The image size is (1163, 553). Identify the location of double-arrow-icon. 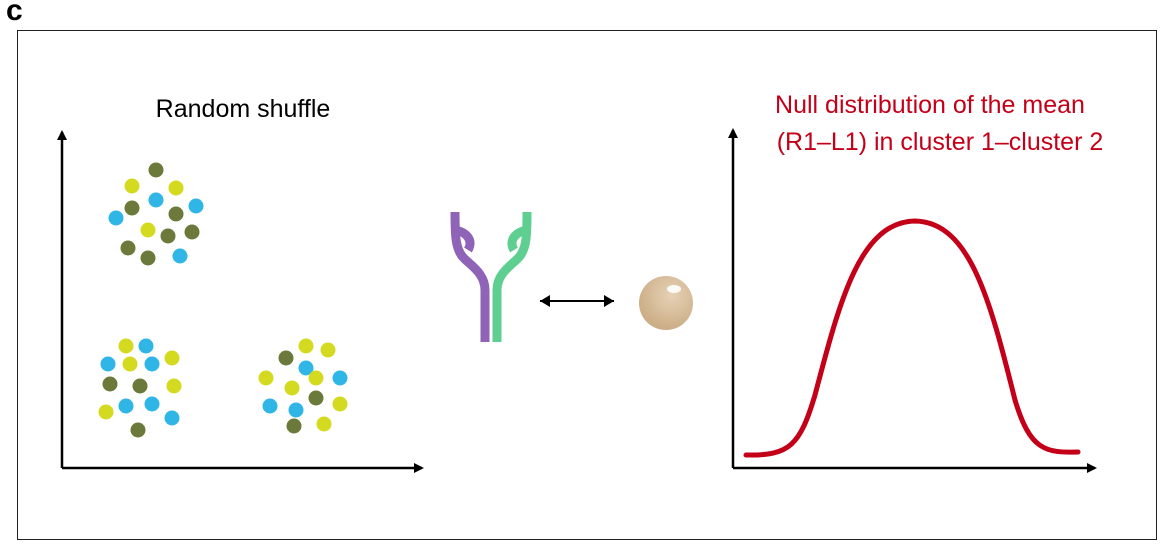
(577, 301).